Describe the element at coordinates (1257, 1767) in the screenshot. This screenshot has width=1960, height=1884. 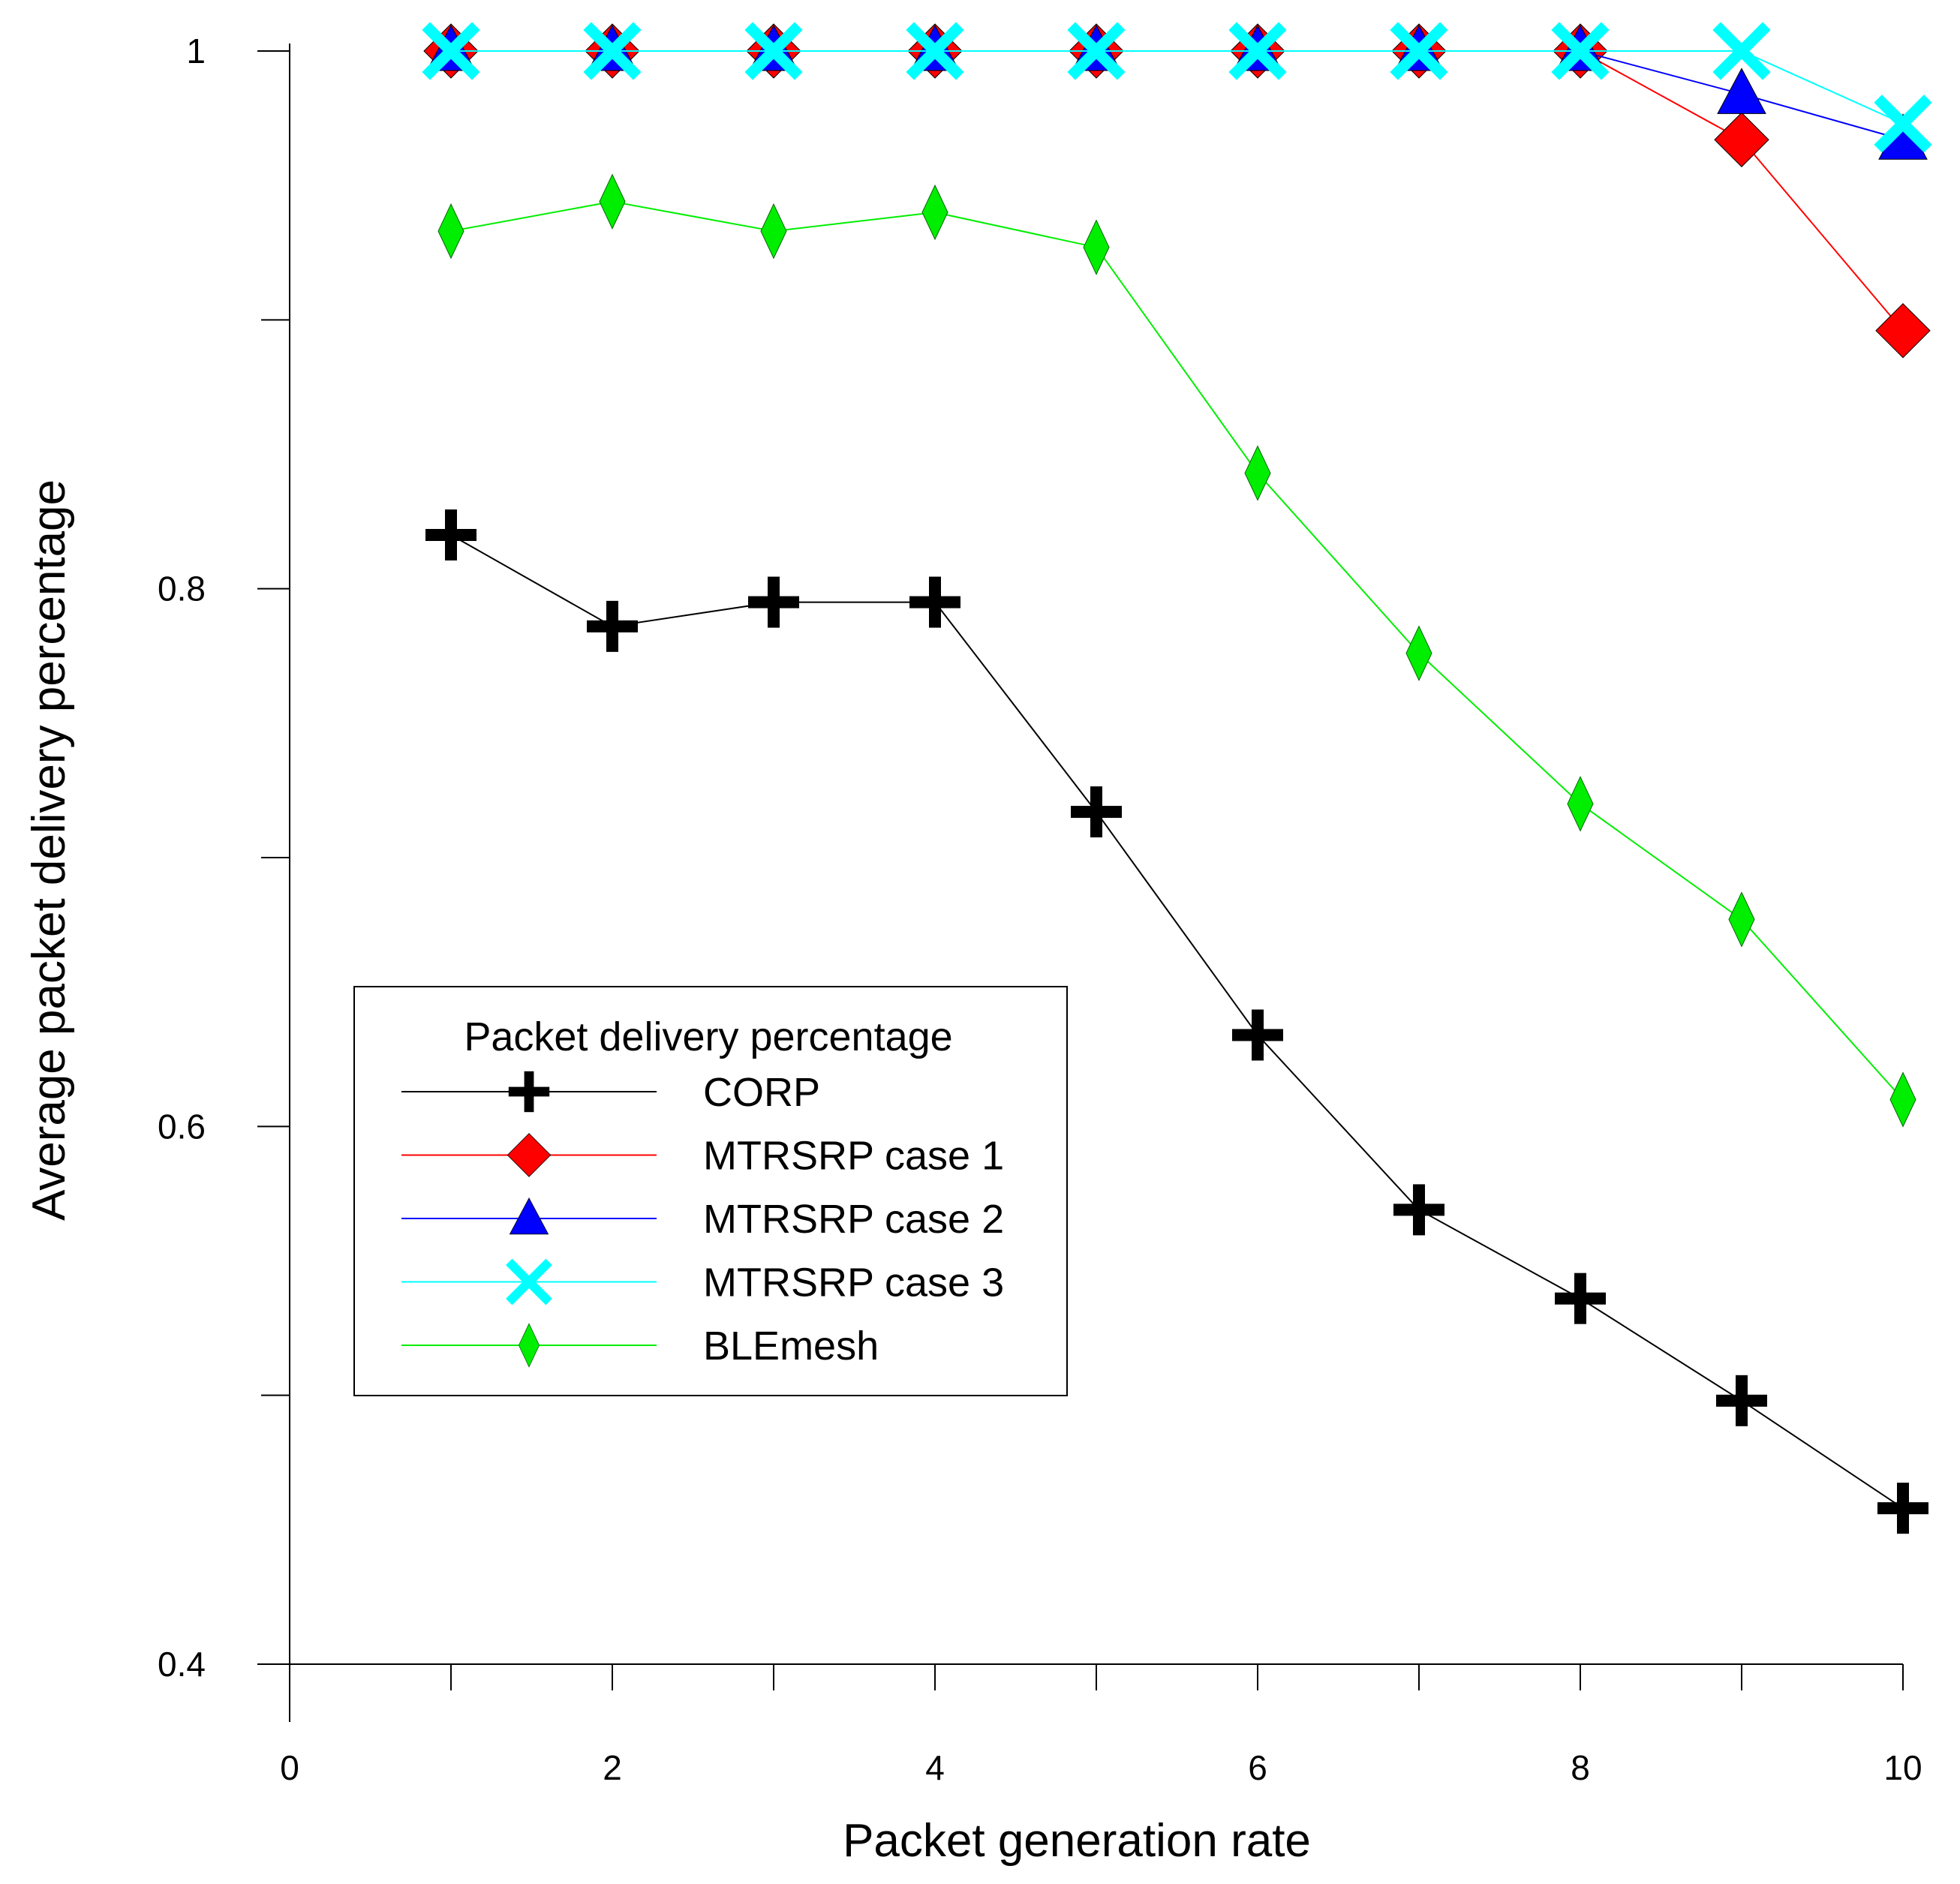
I see `x-tick-label: 6` at that location.